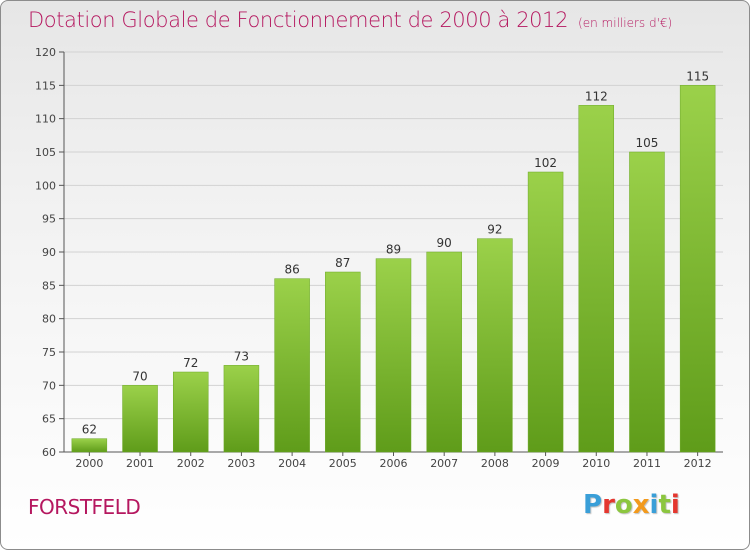 The width and height of the screenshot is (750, 550). What do you see at coordinates (546, 463) in the screenshot?
I see `x-tick-label: 2009` at bounding box center [546, 463].